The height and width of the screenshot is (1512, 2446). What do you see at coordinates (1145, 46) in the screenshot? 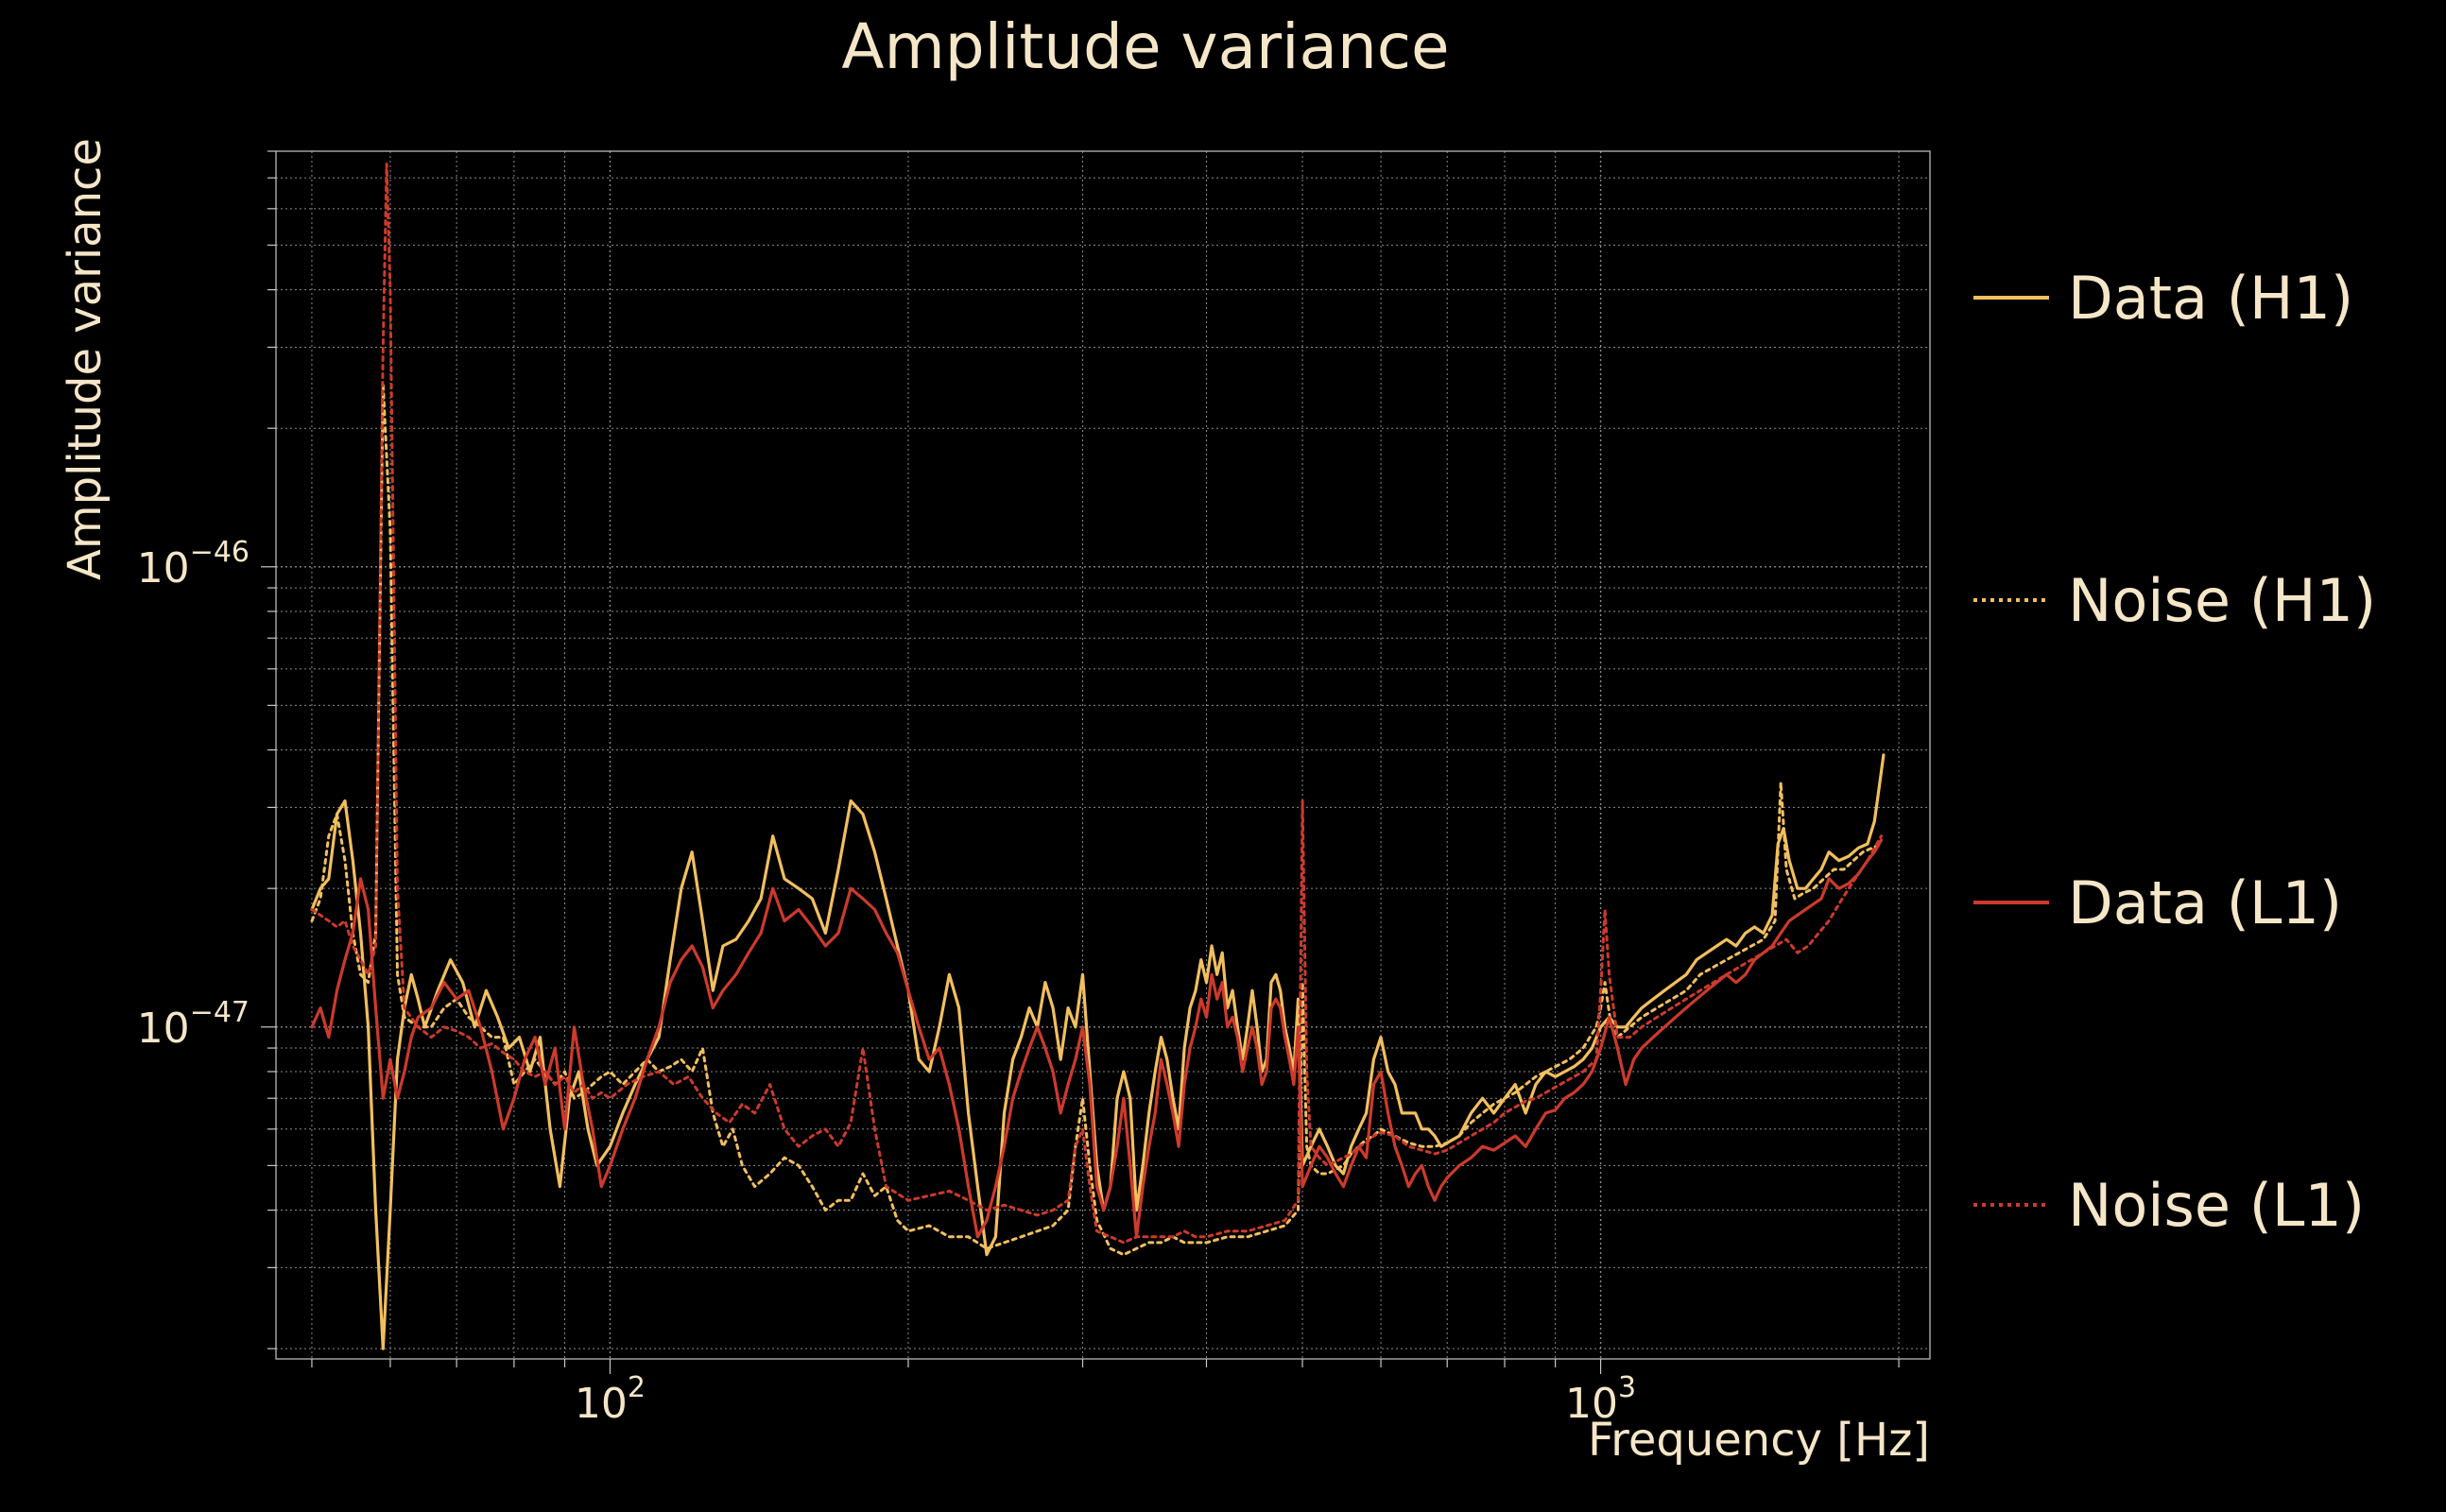
I see `chart-title: Amplitude variance` at bounding box center [1145, 46].